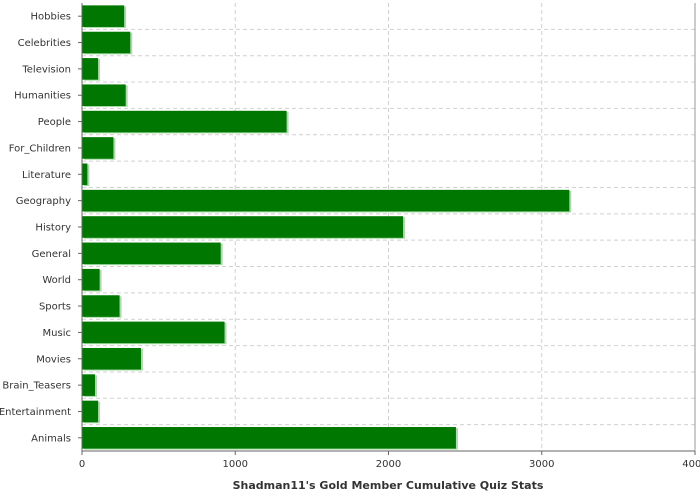 This screenshot has width=700, height=500. What do you see at coordinates (541, 464) in the screenshot?
I see `x-tick-label: 3000` at bounding box center [541, 464].